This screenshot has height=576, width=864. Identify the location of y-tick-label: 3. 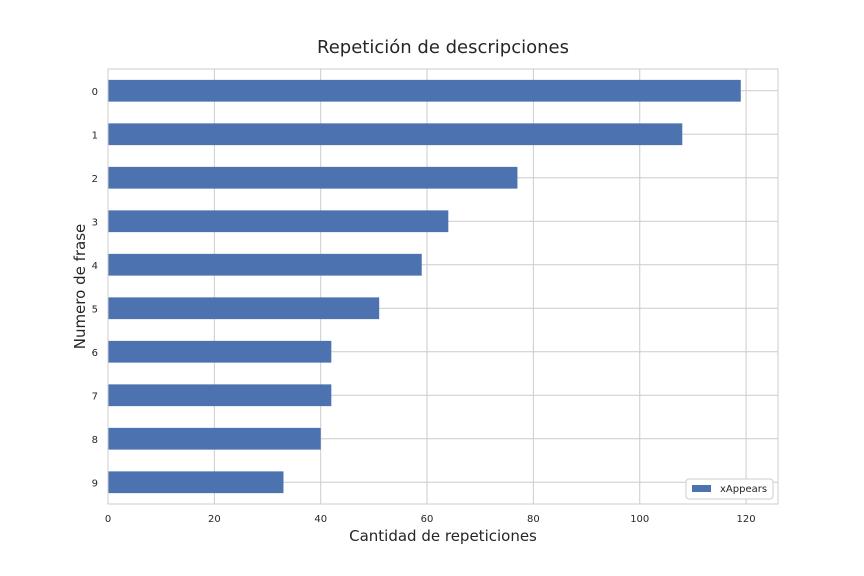
(95, 222).